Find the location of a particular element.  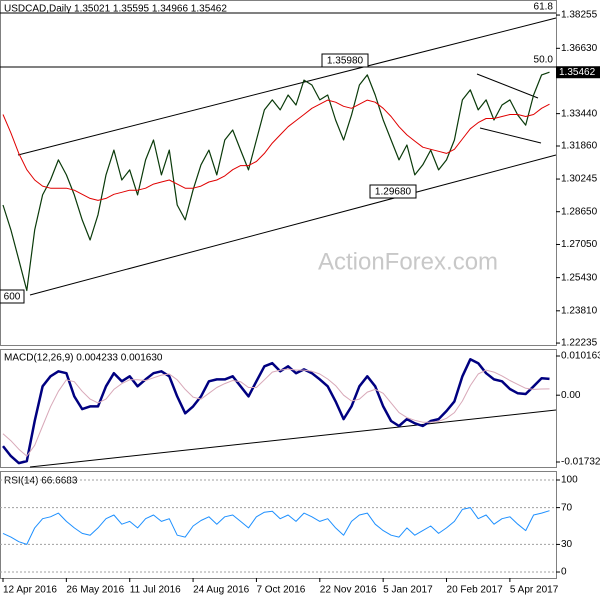

x-tick-label: 5 Apr 2017 is located at coordinates (534, 590).